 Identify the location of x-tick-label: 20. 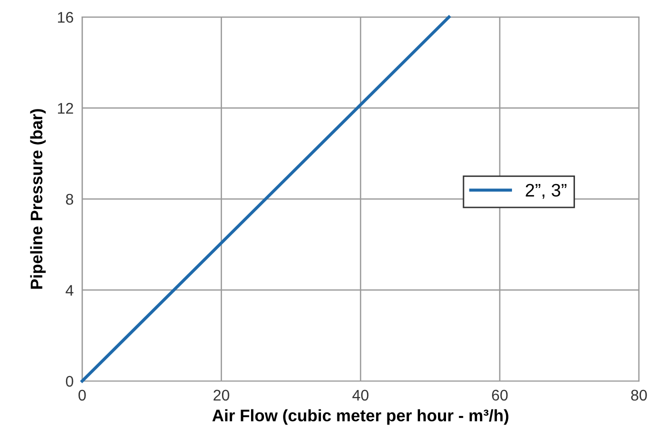
(222, 395).